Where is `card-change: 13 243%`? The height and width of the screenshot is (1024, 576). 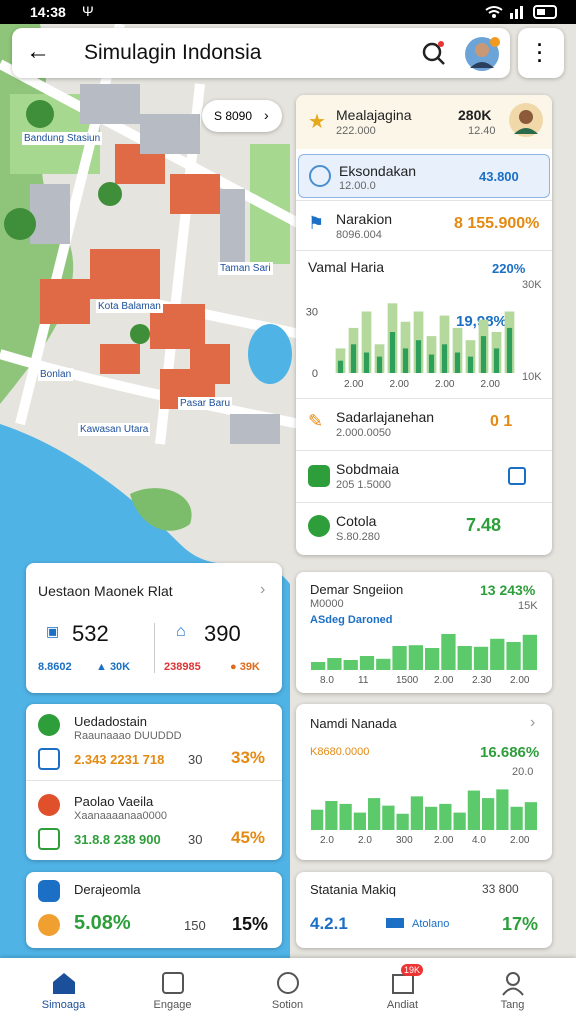
card-change: 13 243% is located at coordinates (508, 590).